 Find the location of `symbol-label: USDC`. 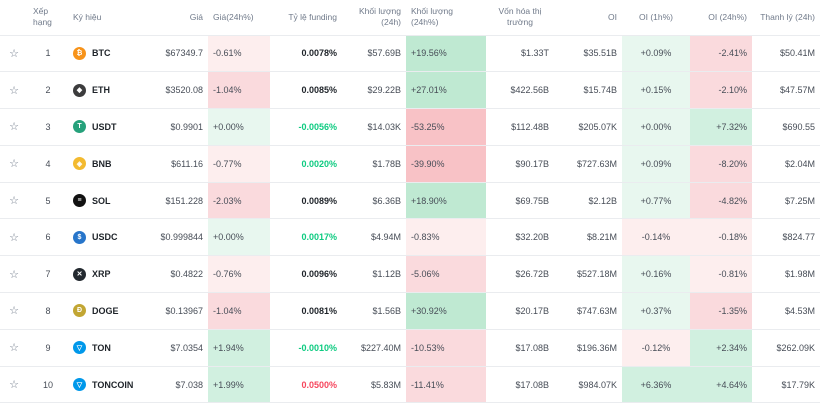

symbol-label: USDC is located at coordinates (105, 237).